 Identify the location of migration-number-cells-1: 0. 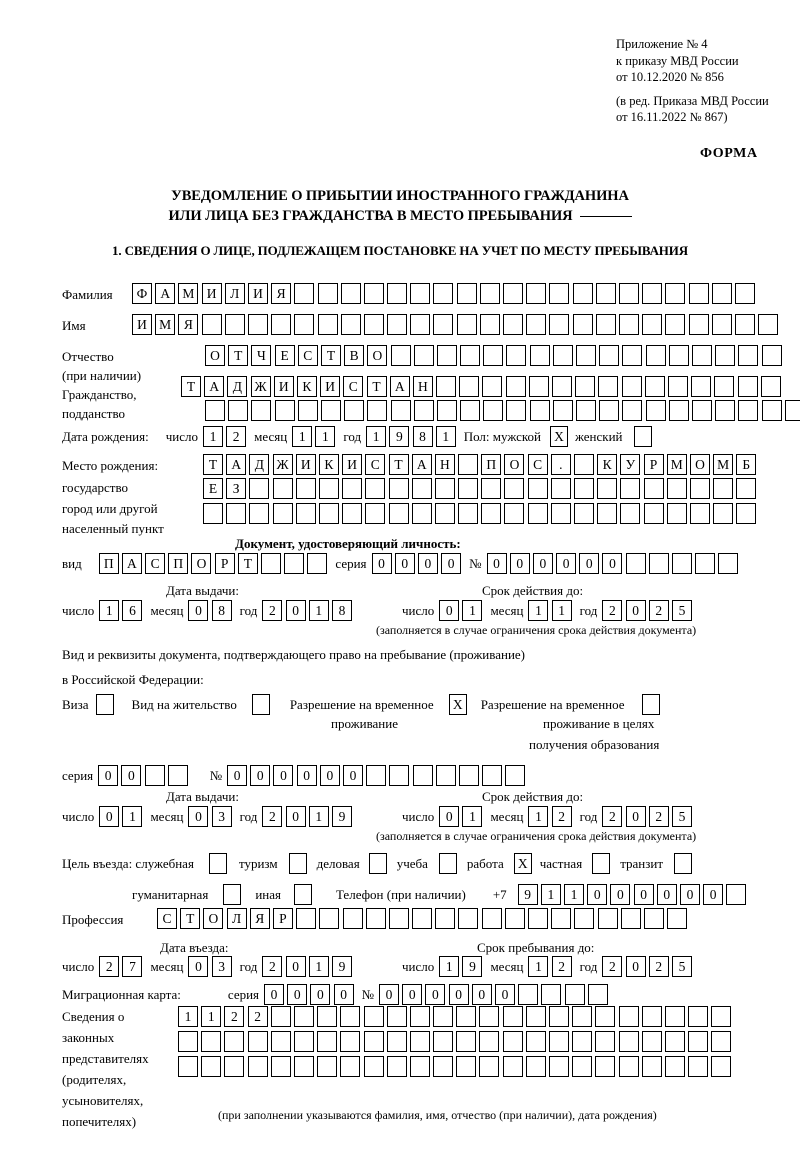
(412, 994).